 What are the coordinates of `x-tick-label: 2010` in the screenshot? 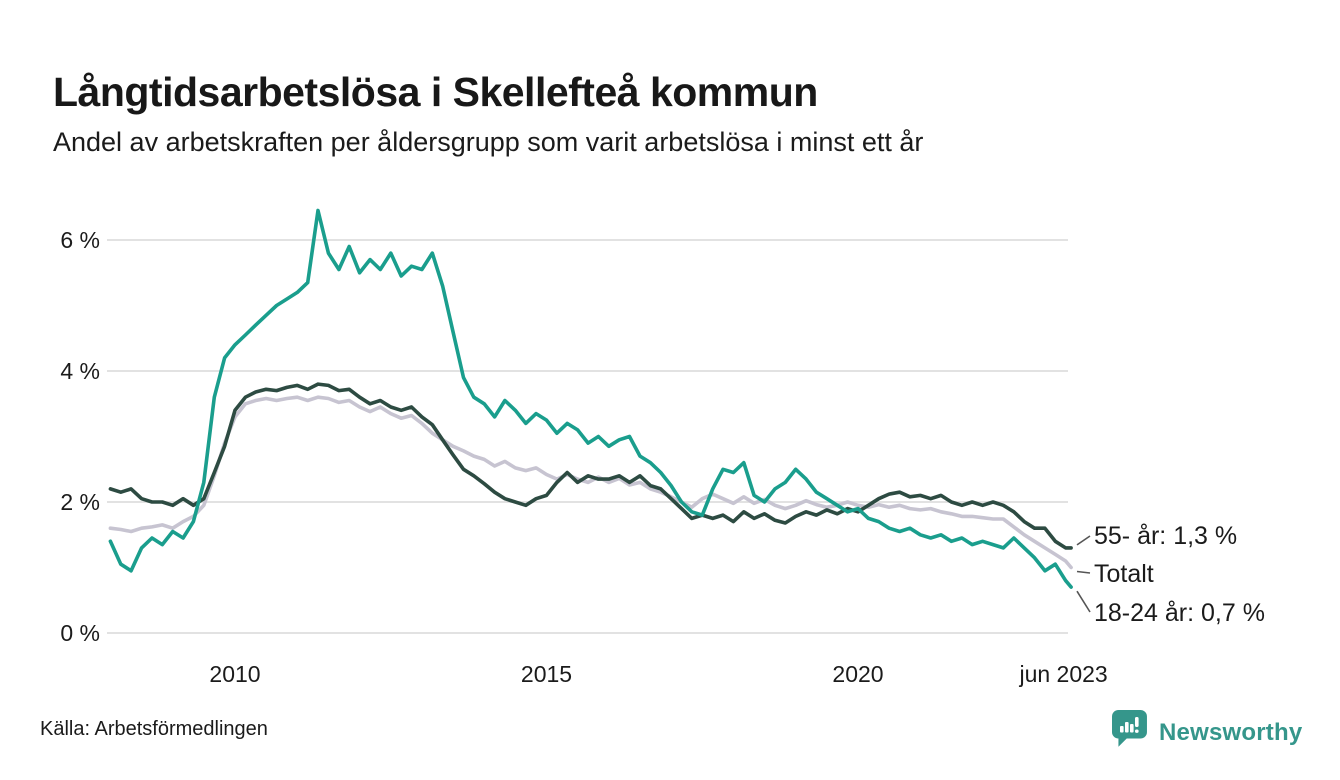 It's located at (235, 674).